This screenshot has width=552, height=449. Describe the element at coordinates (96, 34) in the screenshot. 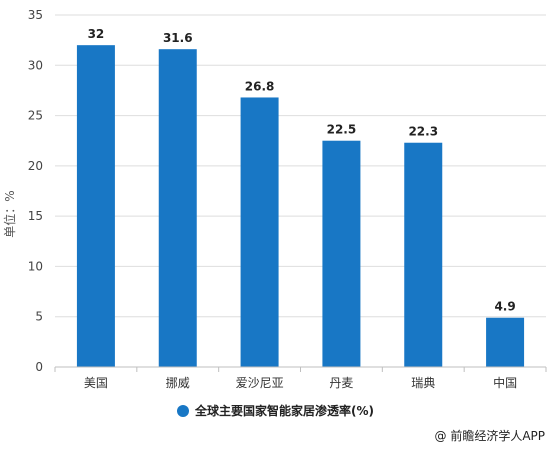

I see `data-label: 32` at that location.